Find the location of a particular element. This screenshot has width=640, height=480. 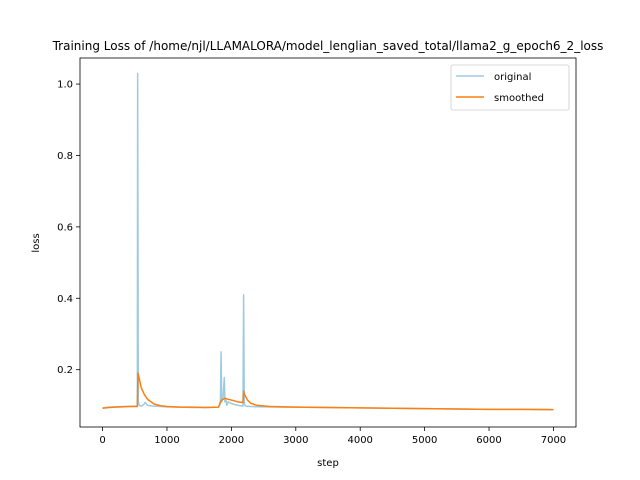

x-tick-label: 3000 is located at coordinates (295, 440).